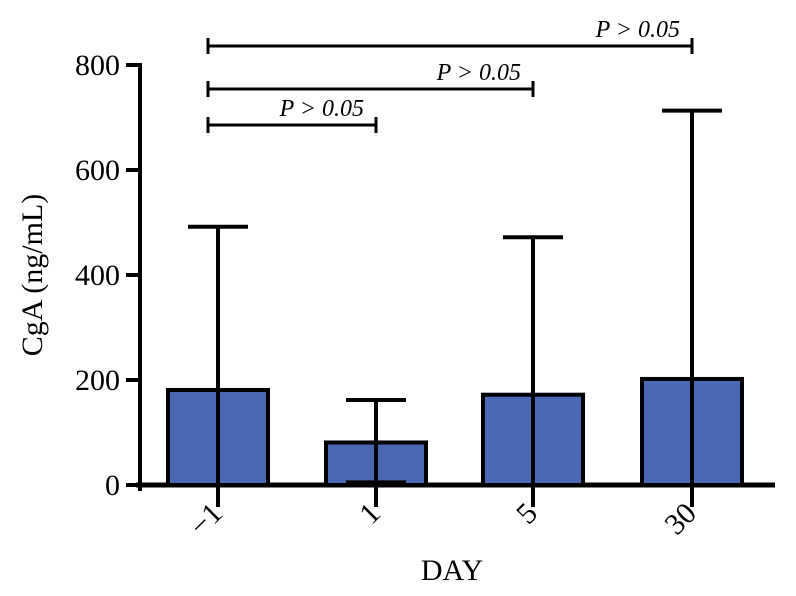 This screenshot has width=796, height=596. What do you see at coordinates (206, 520) in the screenshot?
I see `x-tick-label: −1` at bounding box center [206, 520].